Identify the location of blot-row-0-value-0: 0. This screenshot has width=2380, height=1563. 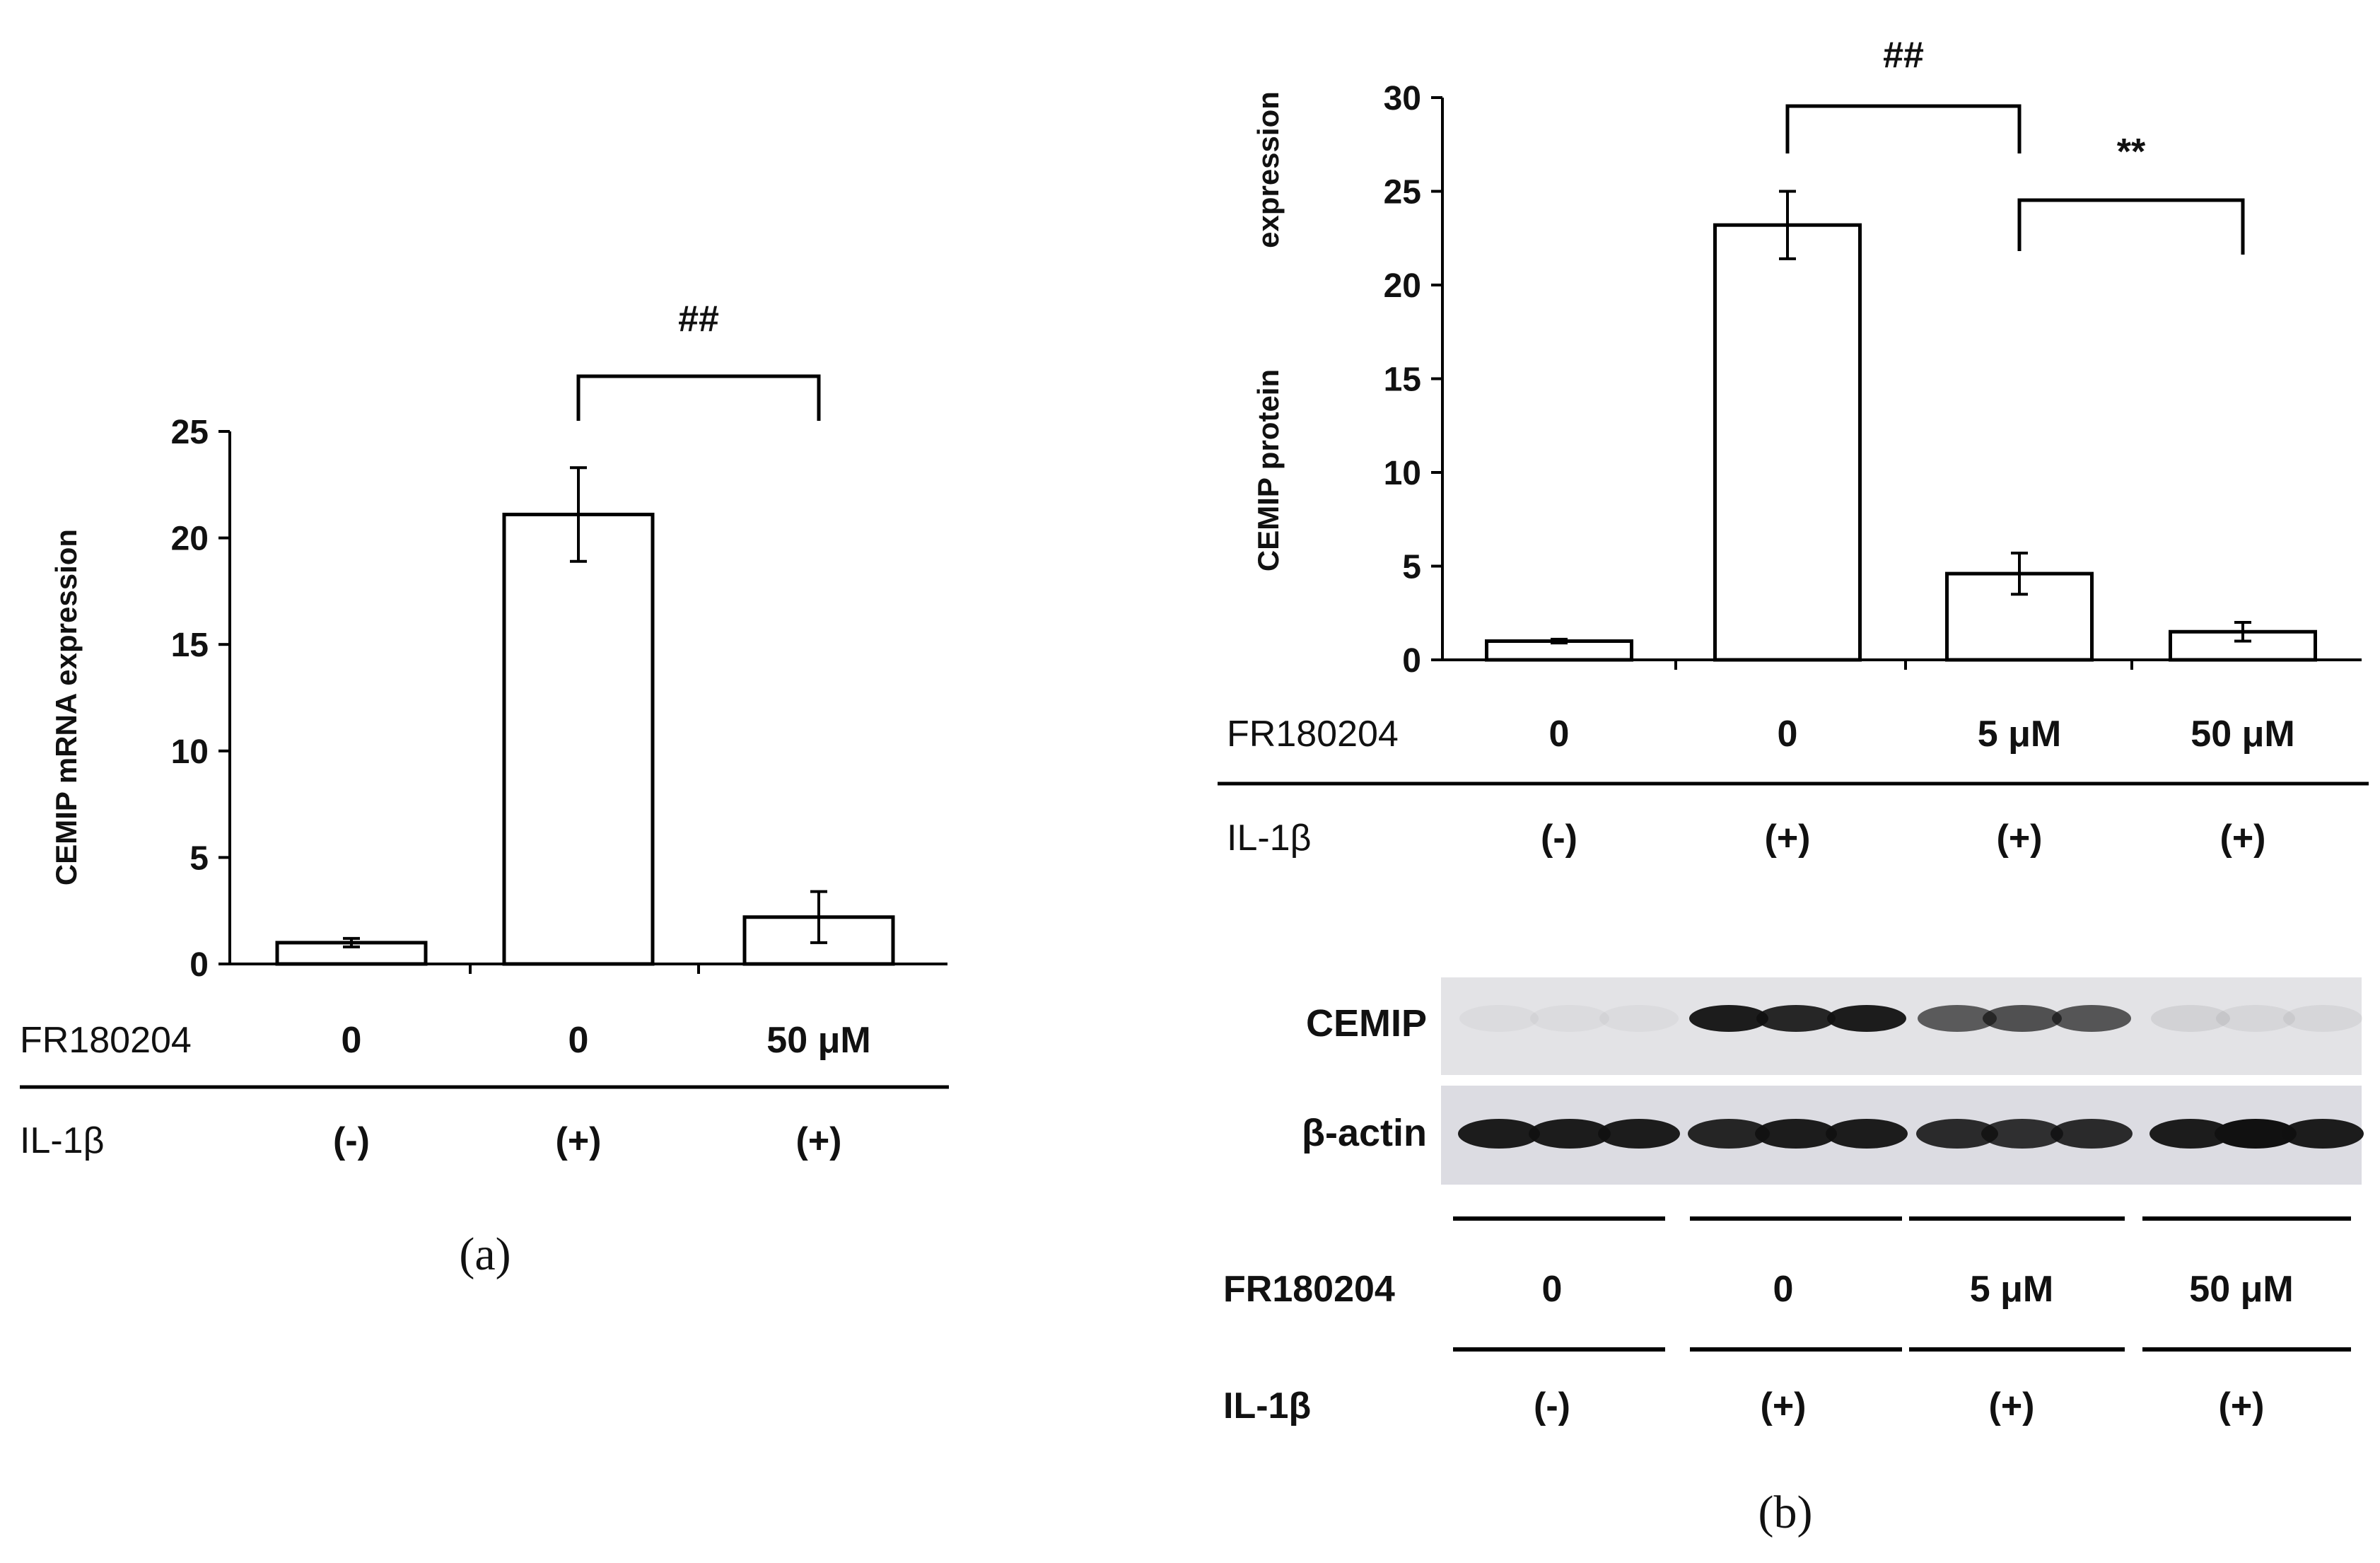
(1552, 1289).